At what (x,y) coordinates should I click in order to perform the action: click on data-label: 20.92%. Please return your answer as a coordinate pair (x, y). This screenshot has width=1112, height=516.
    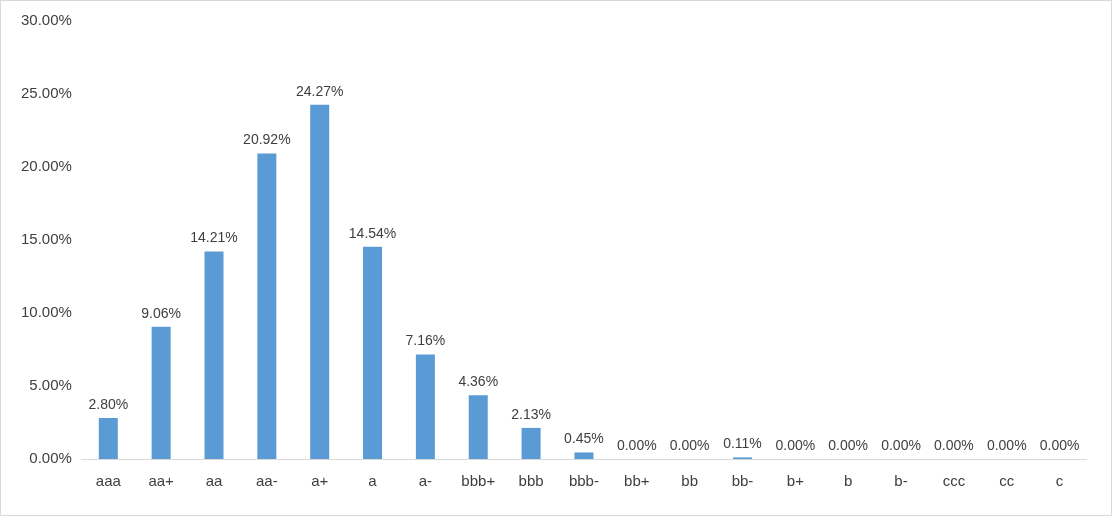
    Looking at the image, I should click on (267, 139).